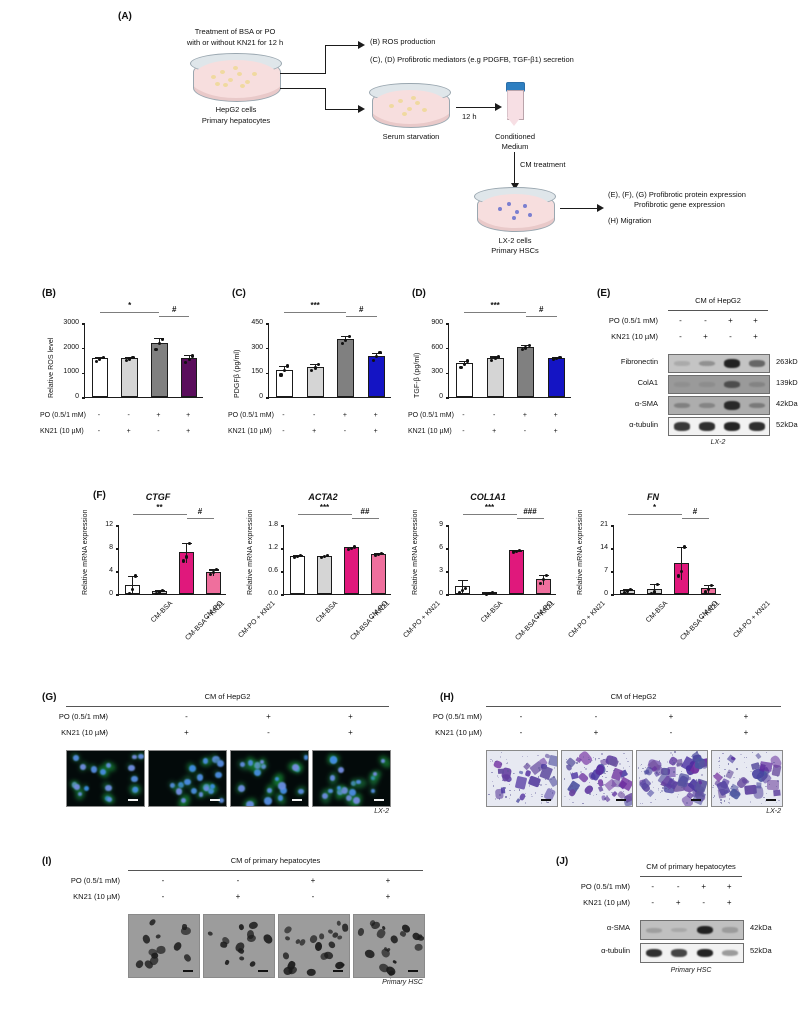 The height and width of the screenshot is (1025, 798). What do you see at coordinates (515, 250) in the screenshot?
I see `panel-a-lx2-label2: Primary HSCs` at bounding box center [515, 250].